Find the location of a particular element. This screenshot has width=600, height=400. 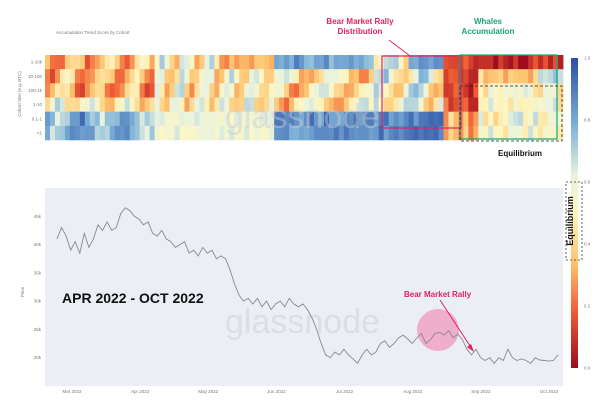

price-x-tick-label: Jun 2022 is located at coordinates (276, 391).